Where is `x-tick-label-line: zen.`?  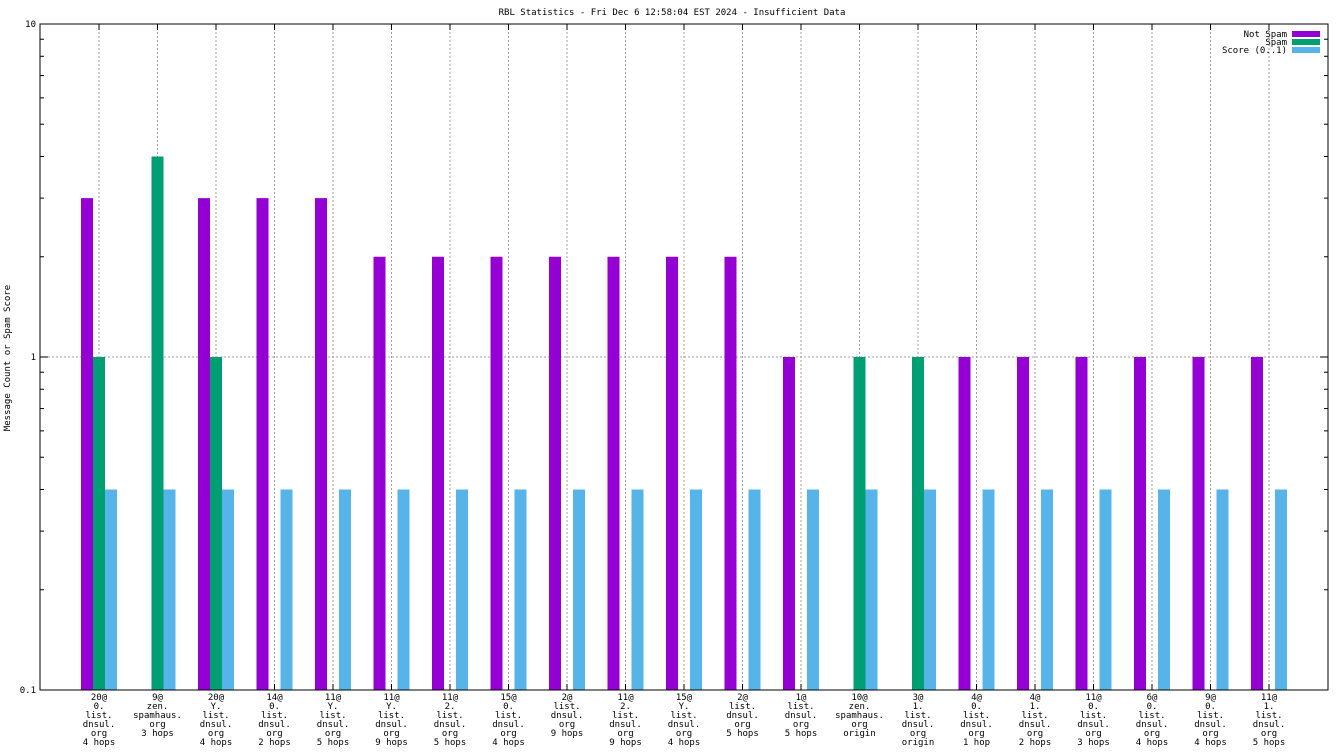
x-tick-label-line: zen. is located at coordinates (158, 707).